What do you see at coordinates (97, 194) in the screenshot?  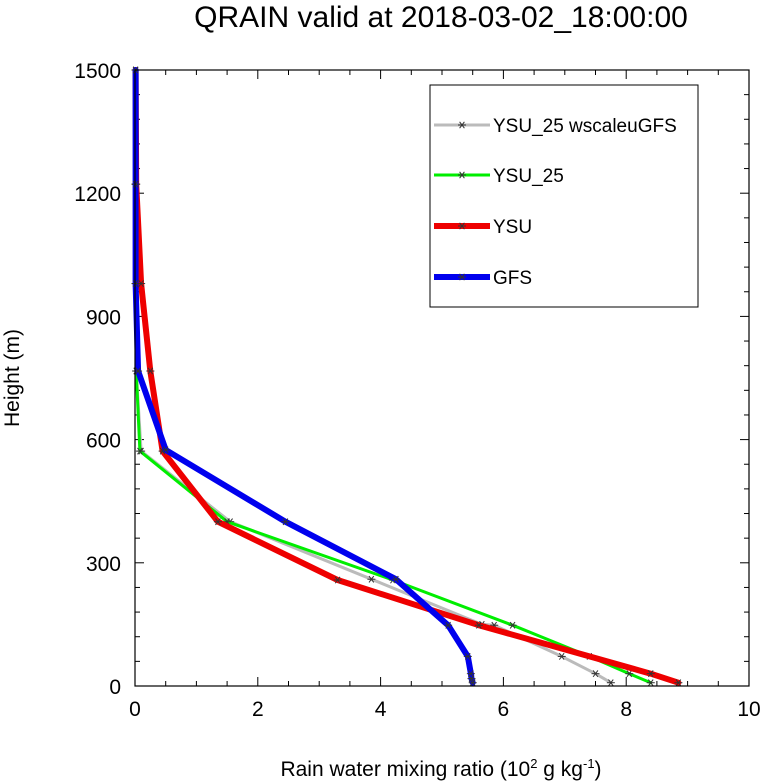 I see `y-tick-label: 1200` at bounding box center [97, 194].